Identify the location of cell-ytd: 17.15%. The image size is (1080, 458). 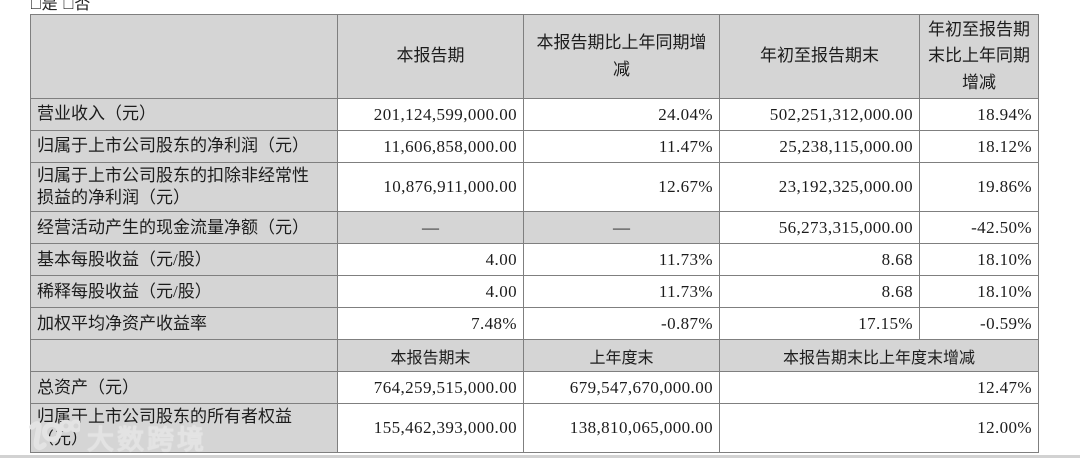
(819, 324).